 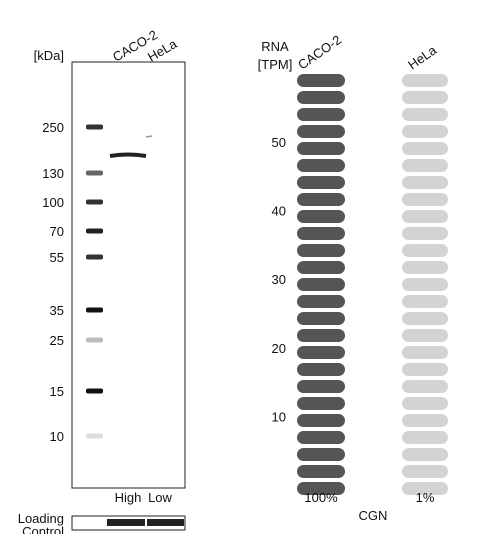 What do you see at coordinates (53, 127) in the screenshot?
I see `marker-label: 250` at bounding box center [53, 127].